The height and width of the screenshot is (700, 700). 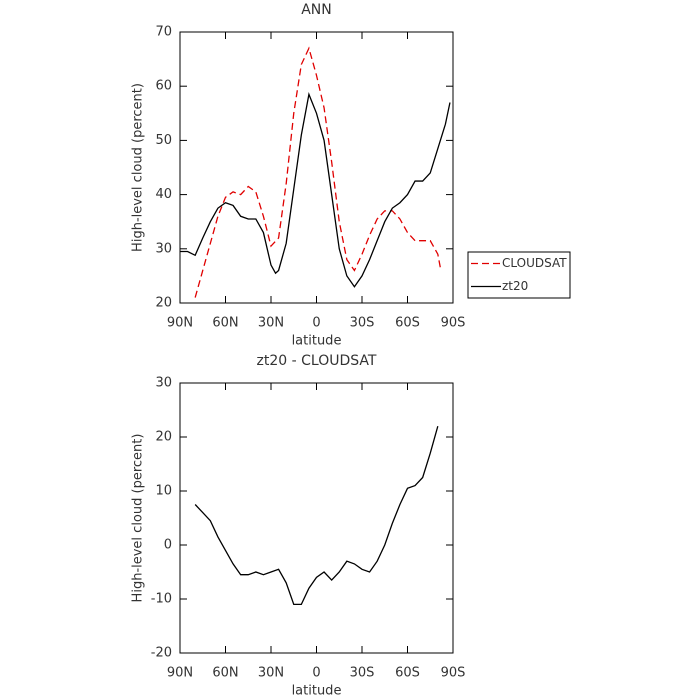 What do you see at coordinates (163, 32) in the screenshot?
I see `y-tick-label: 70` at bounding box center [163, 32].